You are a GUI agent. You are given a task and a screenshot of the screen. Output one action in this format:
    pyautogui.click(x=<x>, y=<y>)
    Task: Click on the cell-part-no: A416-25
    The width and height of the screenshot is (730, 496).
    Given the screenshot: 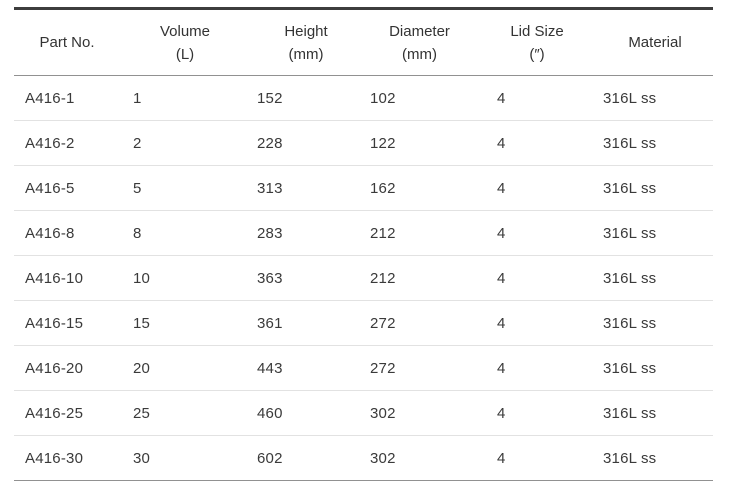 What is the action you would take?
    pyautogui.click(x=67, y=413)
    